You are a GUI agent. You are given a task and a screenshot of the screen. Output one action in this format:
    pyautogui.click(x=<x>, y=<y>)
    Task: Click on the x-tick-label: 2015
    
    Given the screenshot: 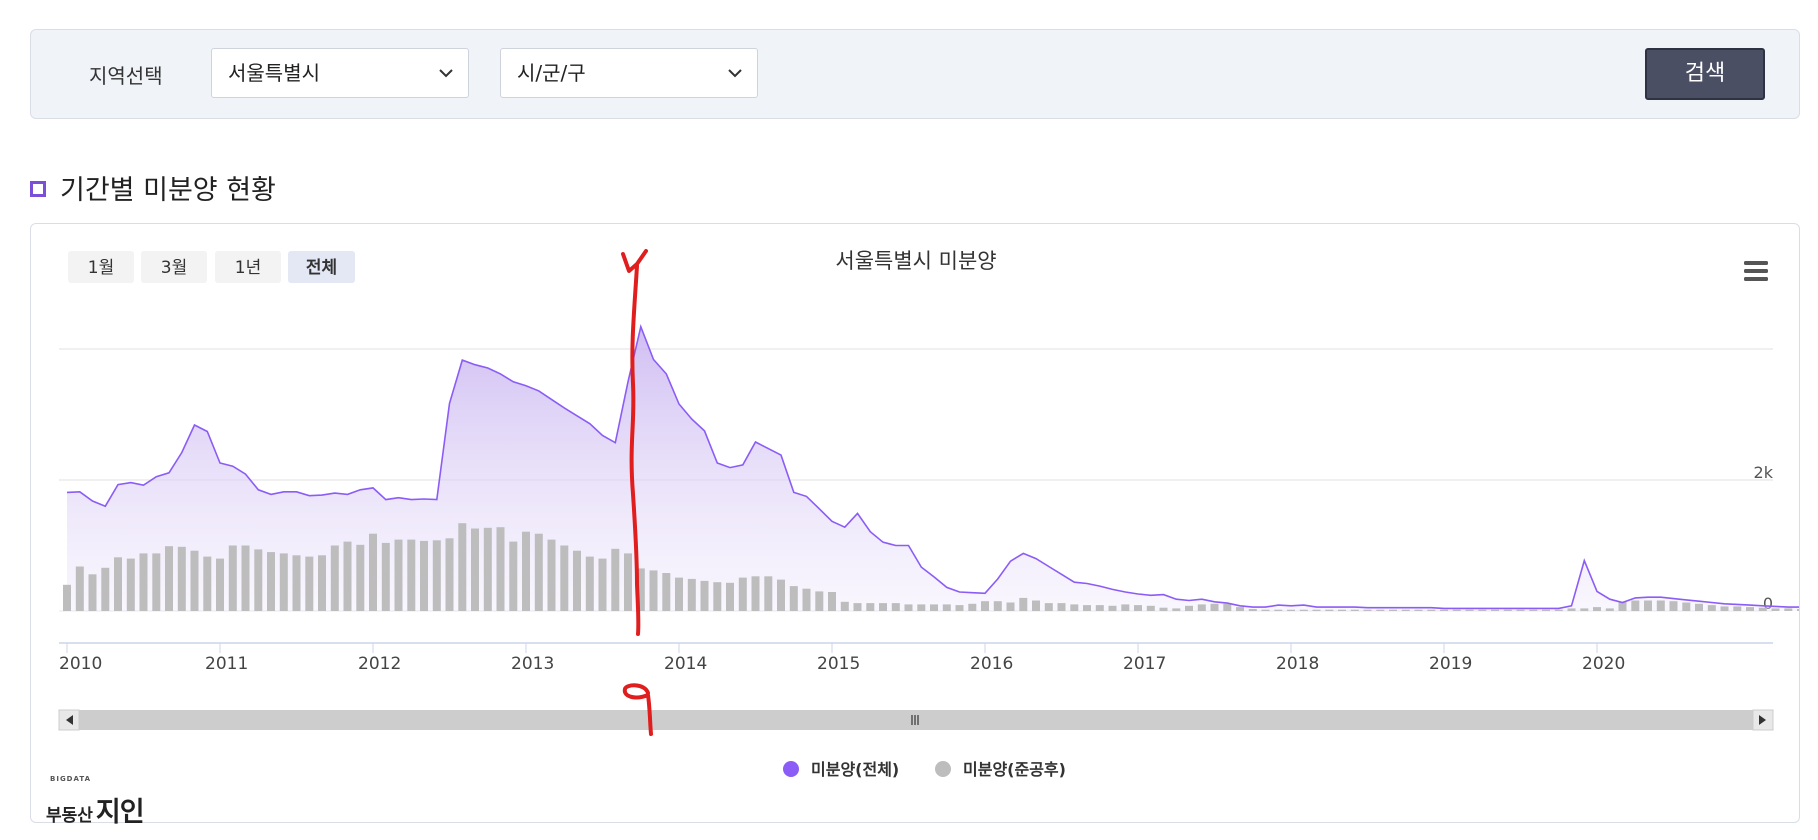 What is the action you would take?
    pyautogui.click(x=838, y=664)
    